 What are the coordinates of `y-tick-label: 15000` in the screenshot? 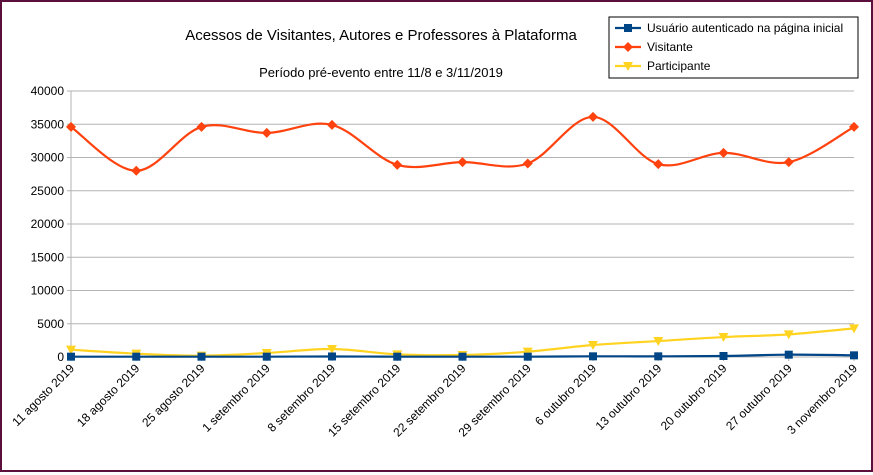 It's located at (48, 257).